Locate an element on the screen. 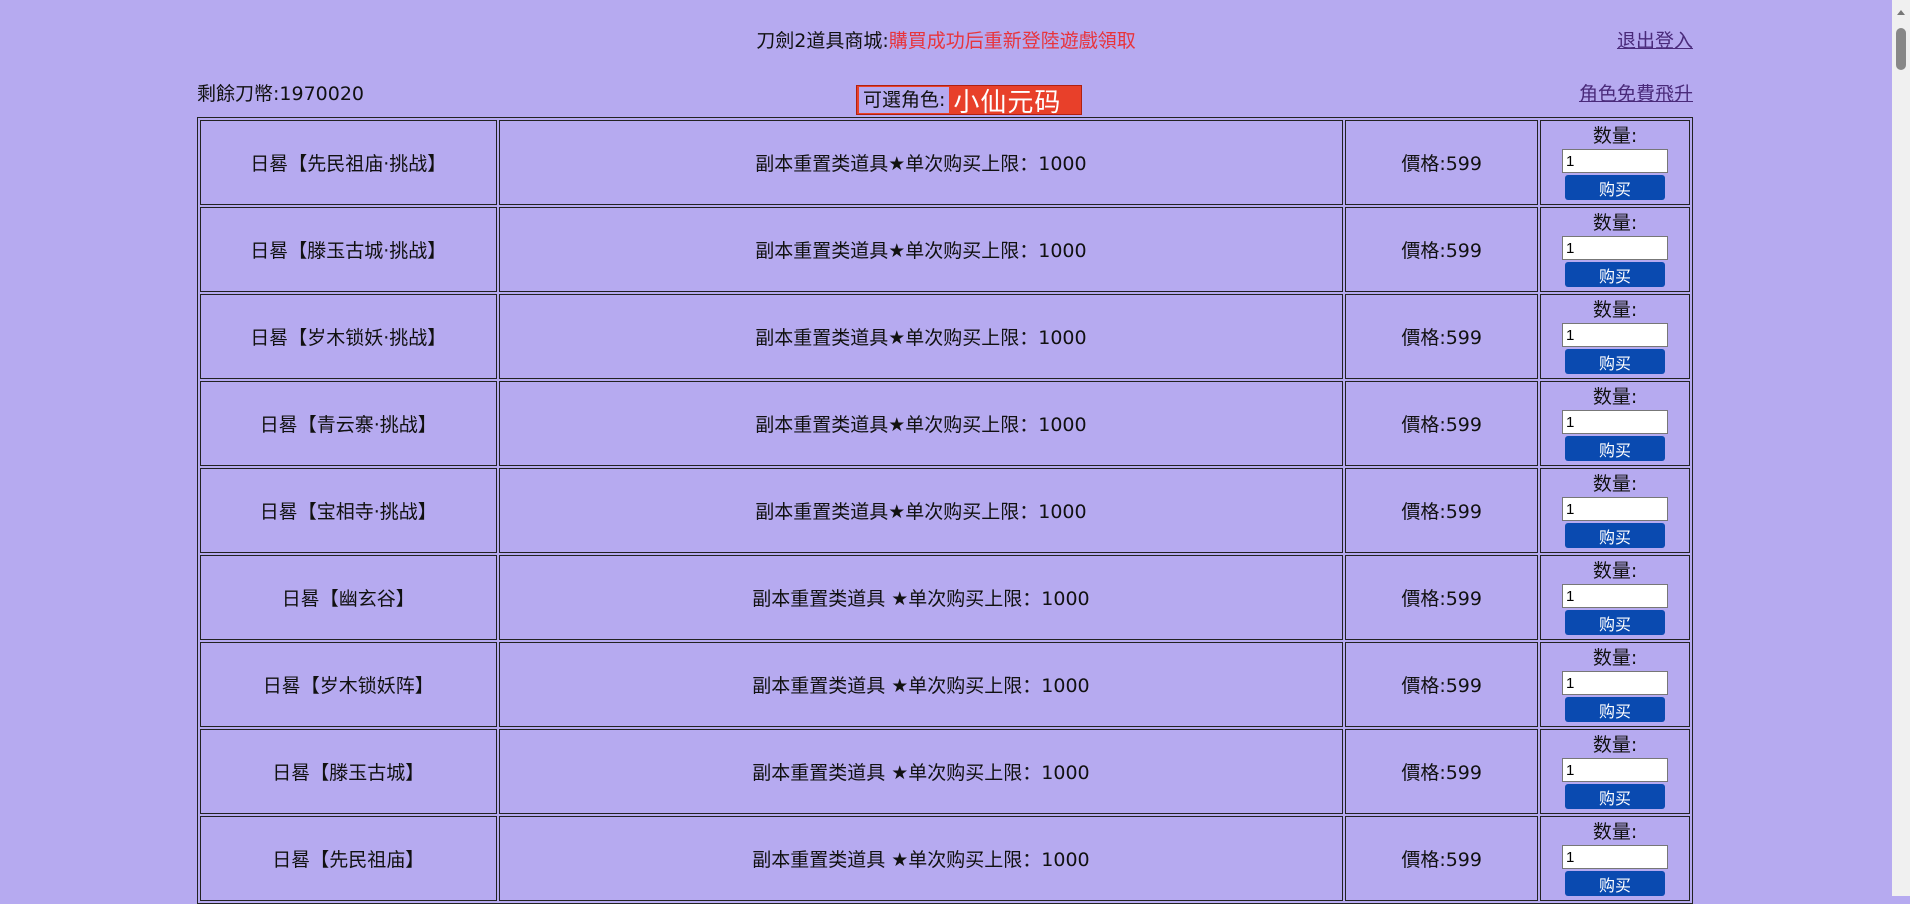 This screenshot has height=904, width=1910. item-name: 日晷【先民祖庙】 is located at coordinates (348, 858).